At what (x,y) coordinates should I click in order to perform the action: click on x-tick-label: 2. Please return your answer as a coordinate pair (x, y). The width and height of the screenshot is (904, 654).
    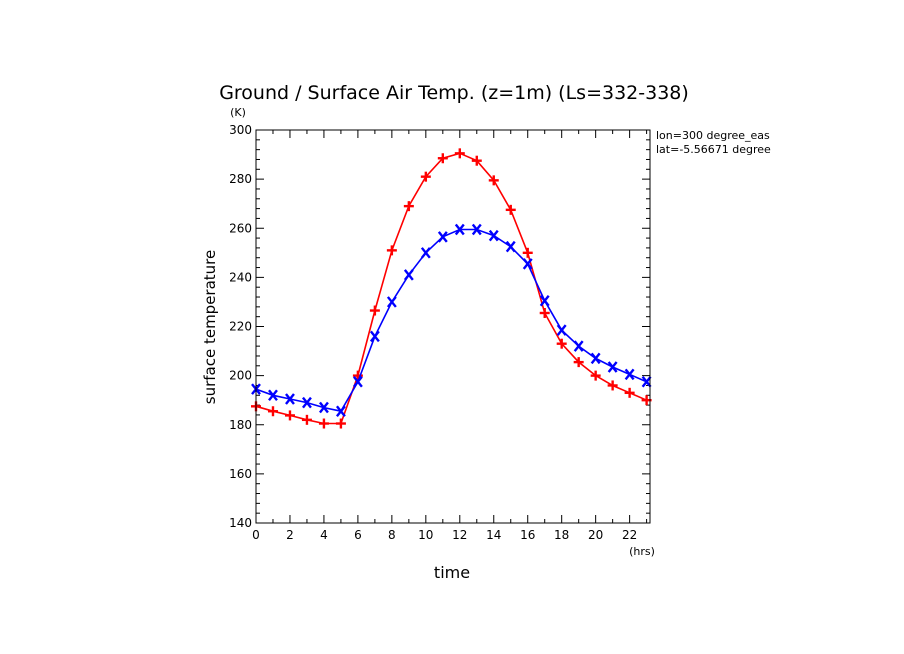
    Looking at the image, I should click on (290, 535).